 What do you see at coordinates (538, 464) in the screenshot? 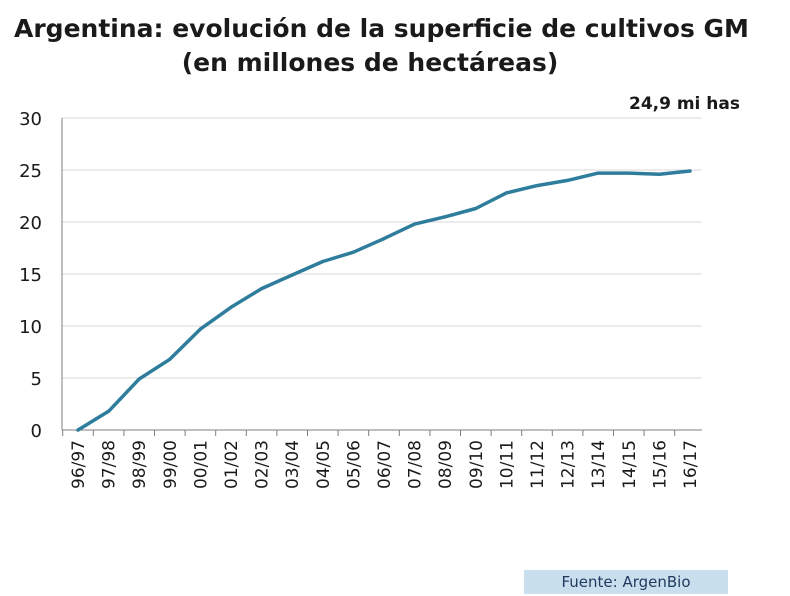
I see `x-tick-label: 11/12` at bounding box center [538, 464].